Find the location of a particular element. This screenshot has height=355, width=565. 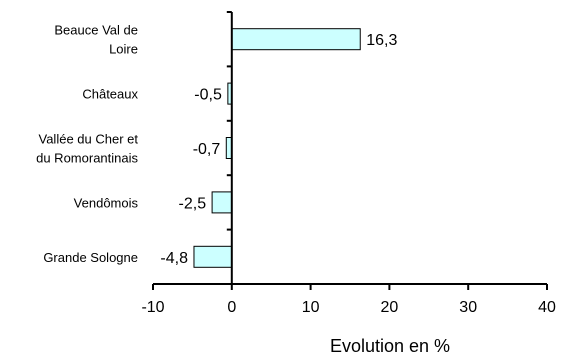

category-label-2: Vallée du Cher et du Romorantinais is located at coordinates (87, 149).